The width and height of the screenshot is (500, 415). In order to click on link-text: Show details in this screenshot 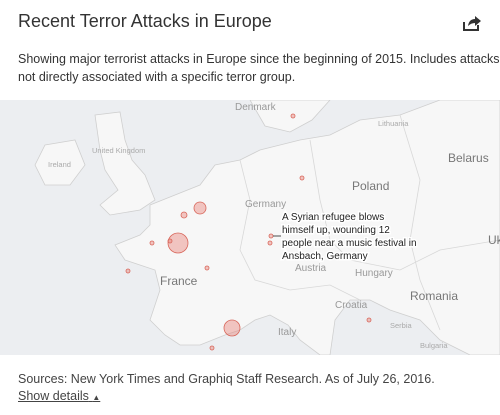, I will do `click(53, 396)`.